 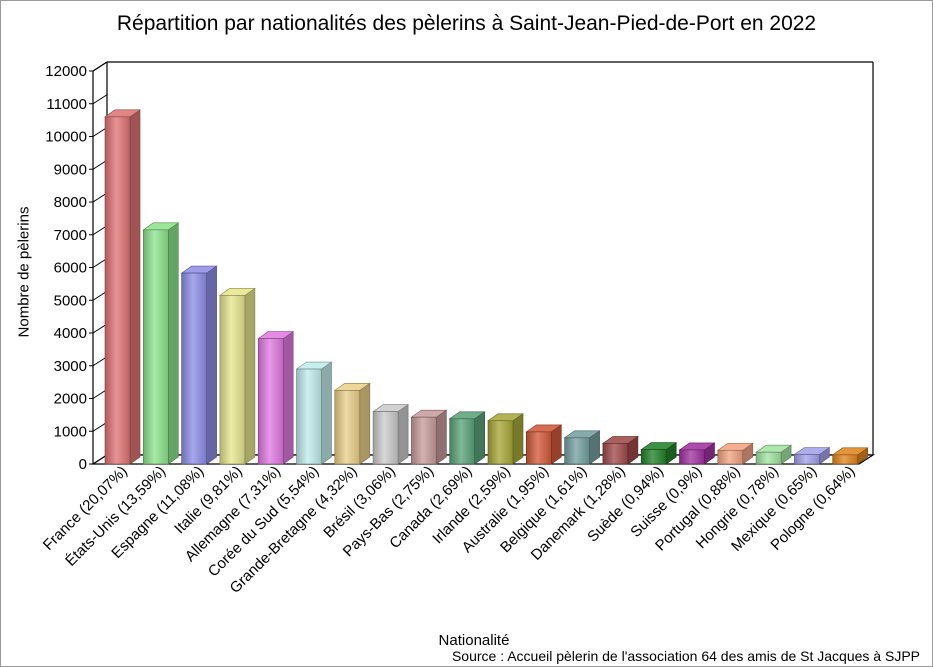 I want to click on y-tick-label: 10000, so click(x=66, y=137).